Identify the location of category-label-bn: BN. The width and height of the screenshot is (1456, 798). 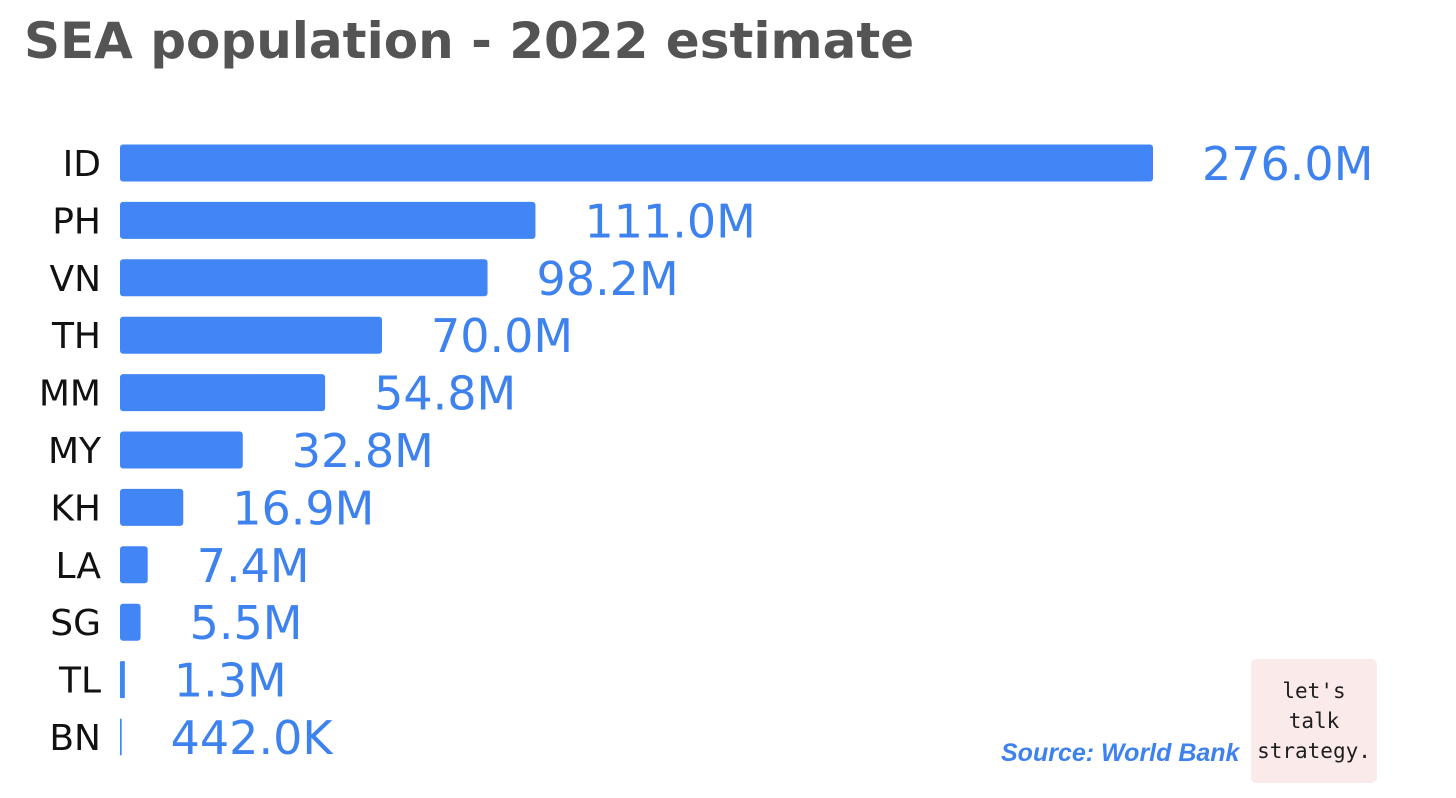
(75, 738).